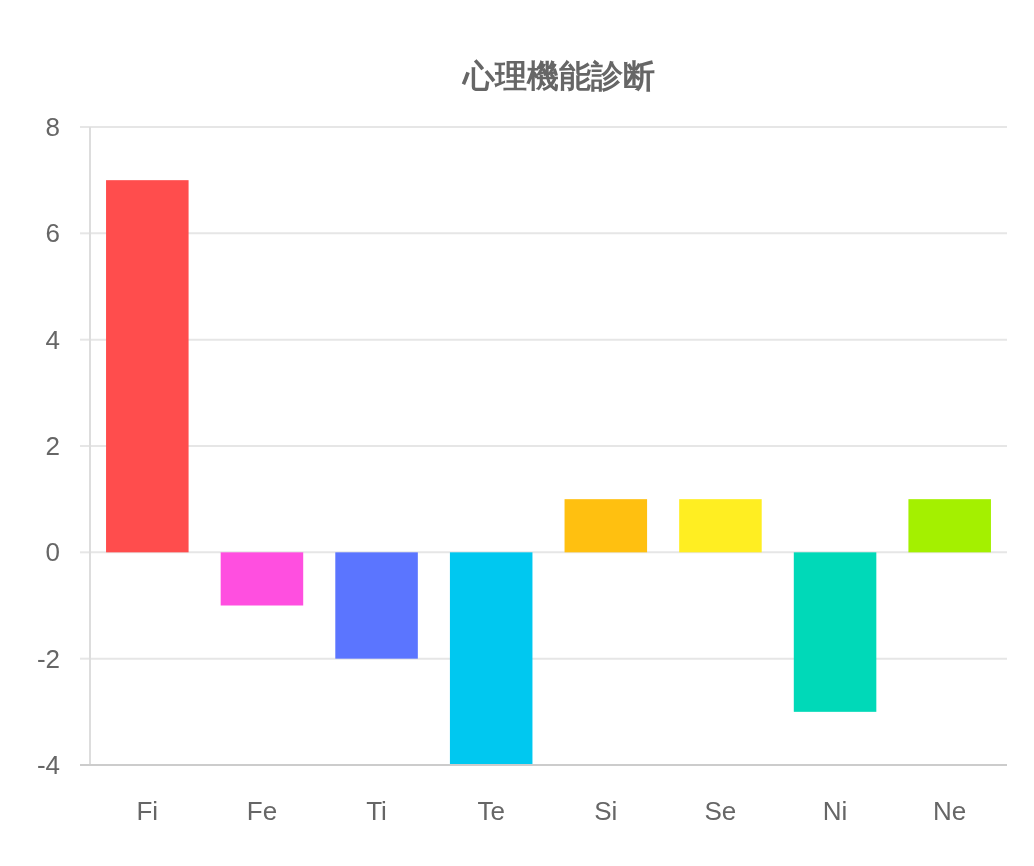  I want to click on chart-title: 心理機能診断, so click(557, 76).